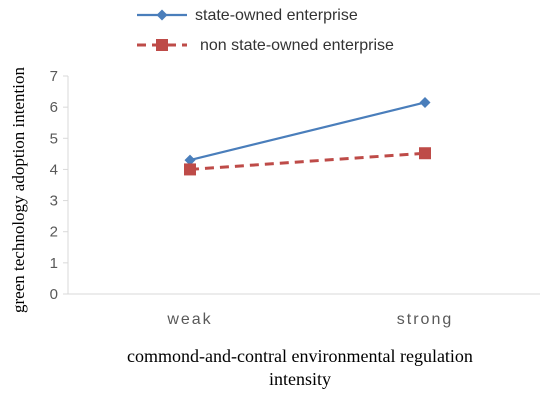 The image size is (550, 403). Describe the element at coordinates (54, 76) in the screenshot. I see `y-tick-label: 7` at that location.